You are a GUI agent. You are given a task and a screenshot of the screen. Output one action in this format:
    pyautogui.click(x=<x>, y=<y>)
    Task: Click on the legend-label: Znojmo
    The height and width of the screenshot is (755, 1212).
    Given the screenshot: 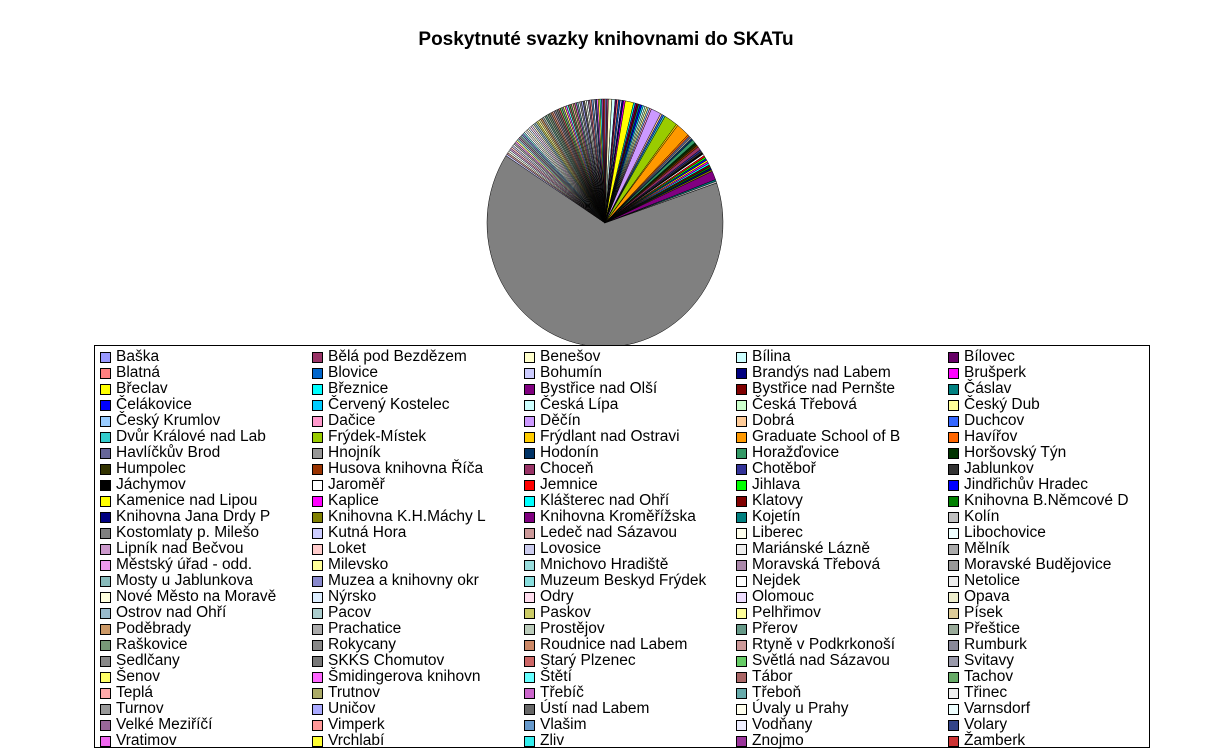 What is the action you would take?
    pyautogui.click(x=778, y=740)
    